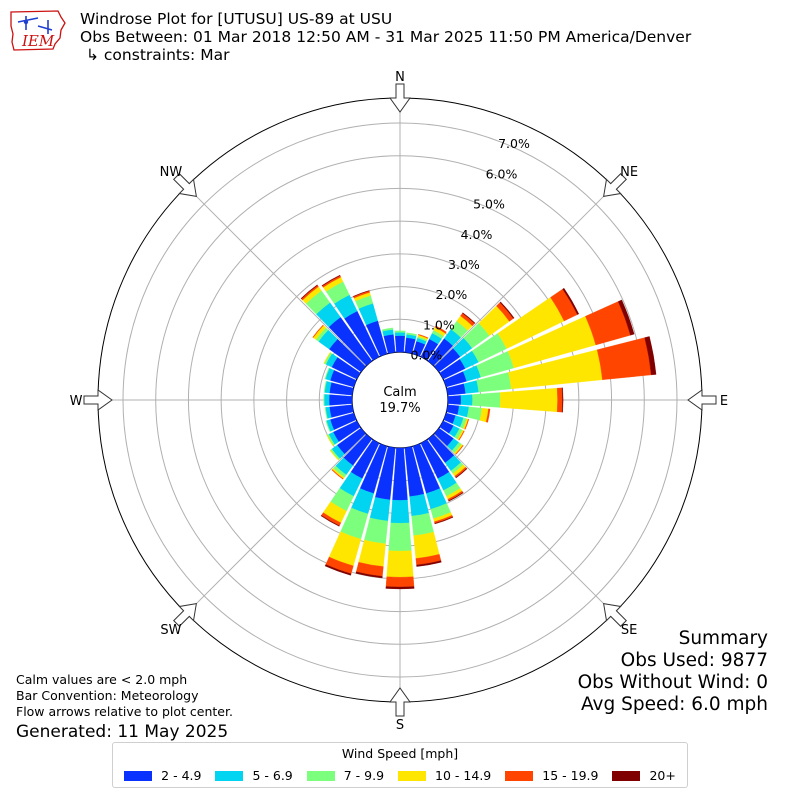  I want to click on legend-label: 7 - 9.9, so click(364, 775).